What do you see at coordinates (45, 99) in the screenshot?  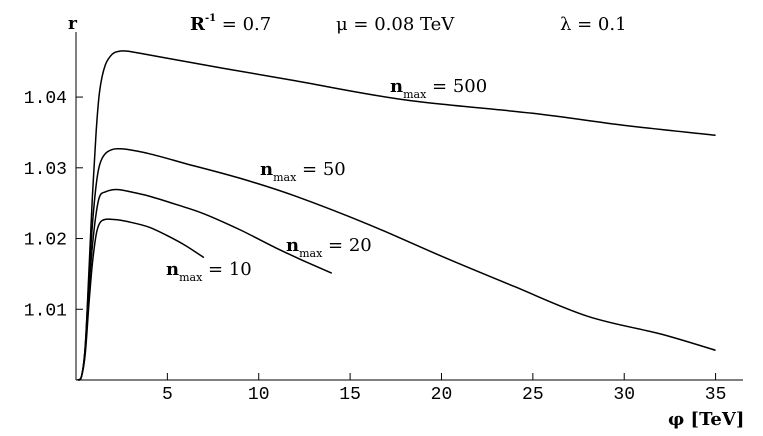 I see `y-tick-label: 1.04` at bounding box center [45, 99].